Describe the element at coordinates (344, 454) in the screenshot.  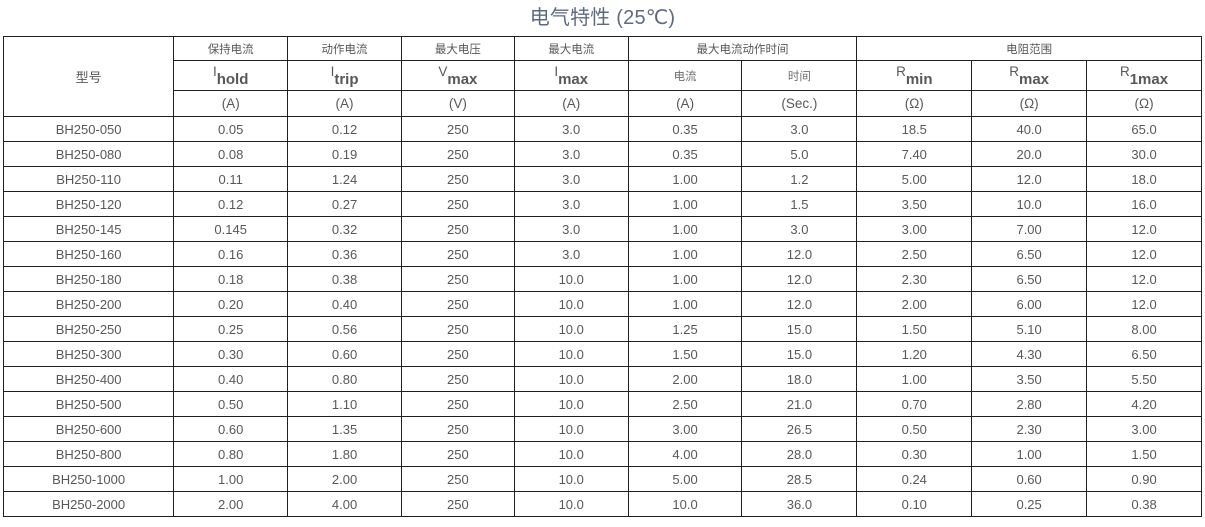
I see `cell-itrip: 1.80` at that location.